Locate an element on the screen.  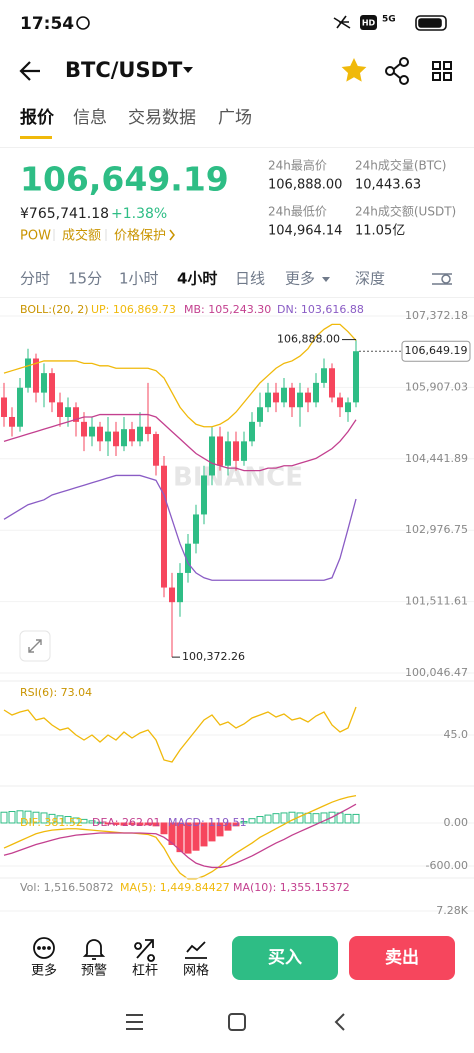
price-tag: 价格保护 is located at coordinates (140, 236).